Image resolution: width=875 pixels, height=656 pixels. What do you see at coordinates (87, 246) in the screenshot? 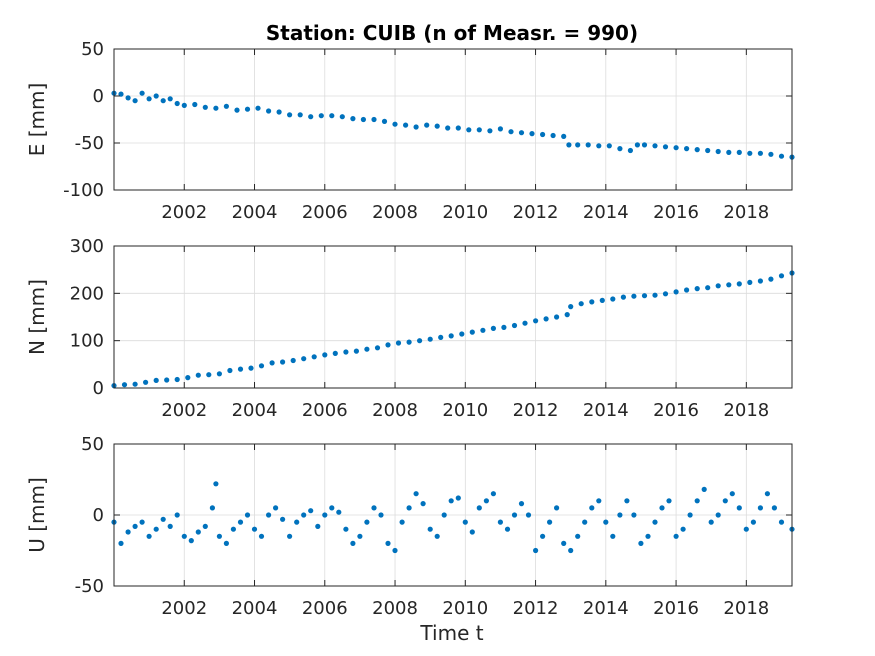
I see `y-tick-label: 300` at bounding box center [87, 246].